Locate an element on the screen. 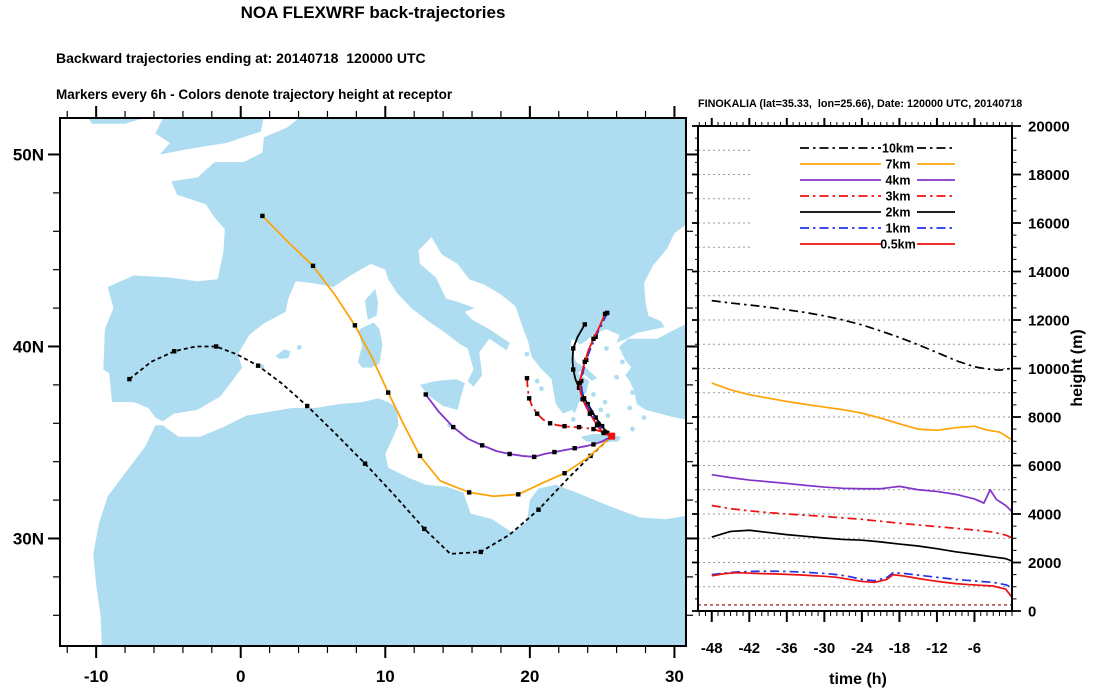 The height and width of the screenshot is (700, 1100). legend-label-2km: 2km is located at coordinates (897, 213).